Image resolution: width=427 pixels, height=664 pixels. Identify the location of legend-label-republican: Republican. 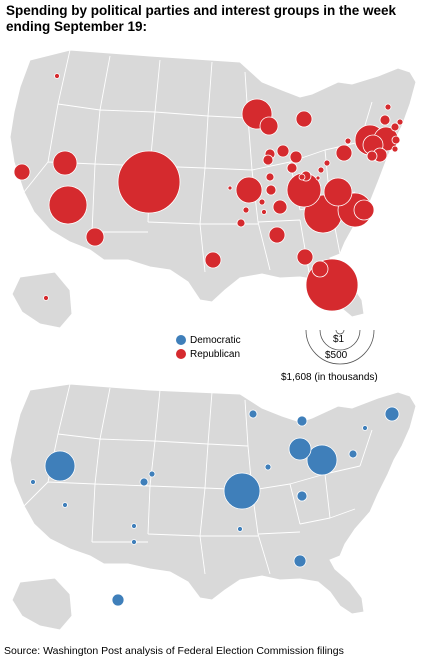
(215, 354).